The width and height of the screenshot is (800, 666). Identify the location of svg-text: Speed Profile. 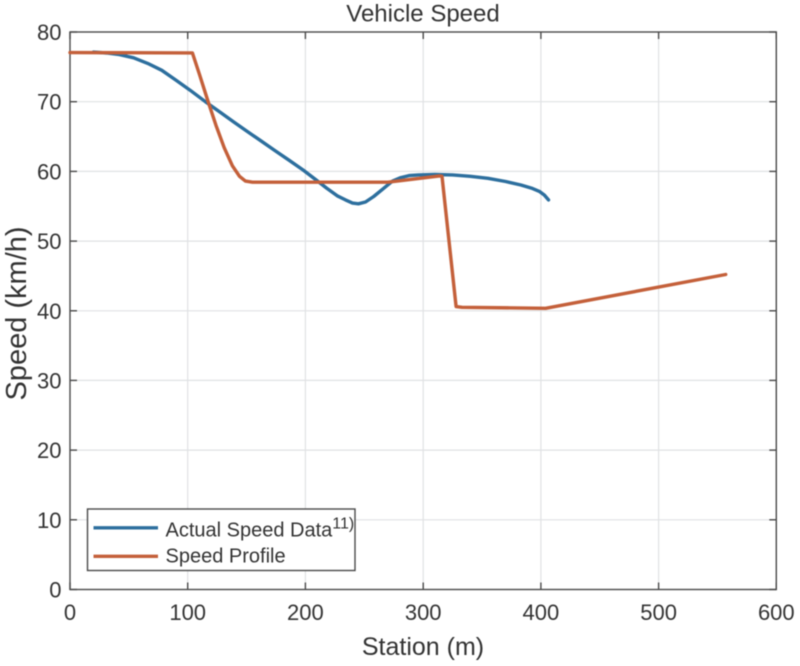
(226, 557).